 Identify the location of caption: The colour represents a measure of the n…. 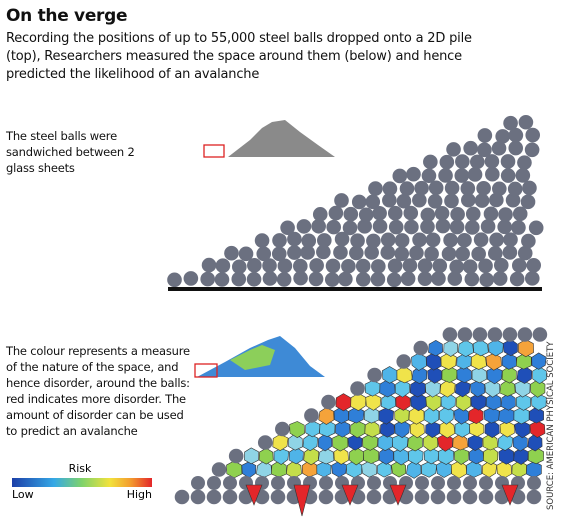
(98, 391).